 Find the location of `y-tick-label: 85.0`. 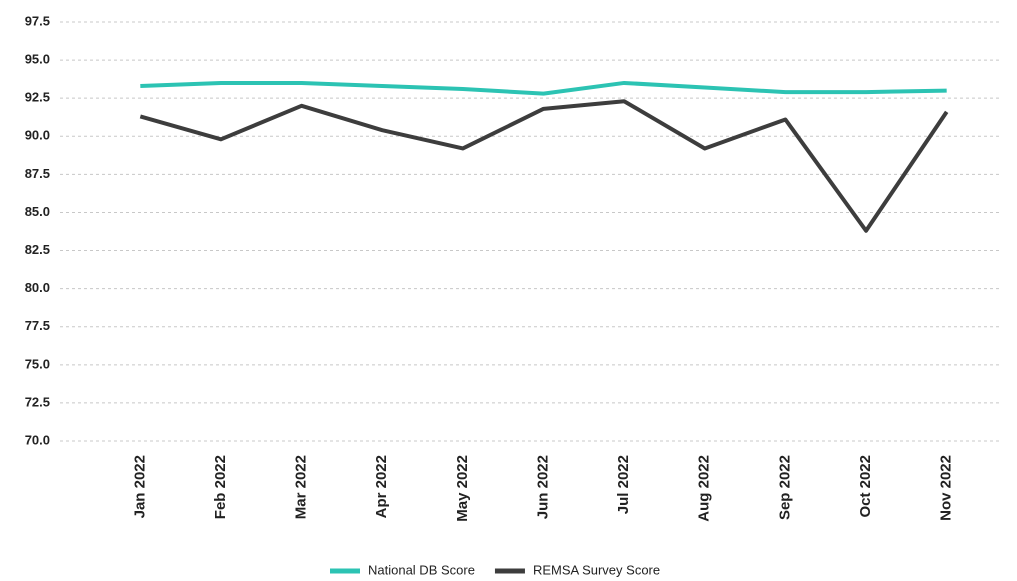

y-tick-label: 85.0 is located at coordinates (37, 211).